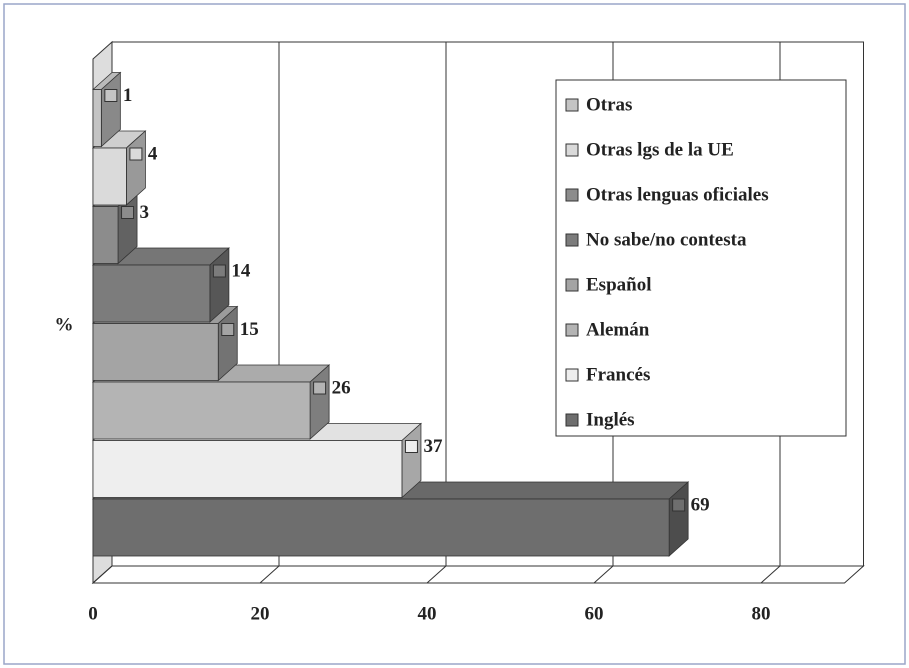 The height and width of the screenshot is (668, 909). What do you see at coordinates (660, 149) in the screenshot?
I see `legend-label: Otras lgs de la UE` at bounding box center [660, 149].